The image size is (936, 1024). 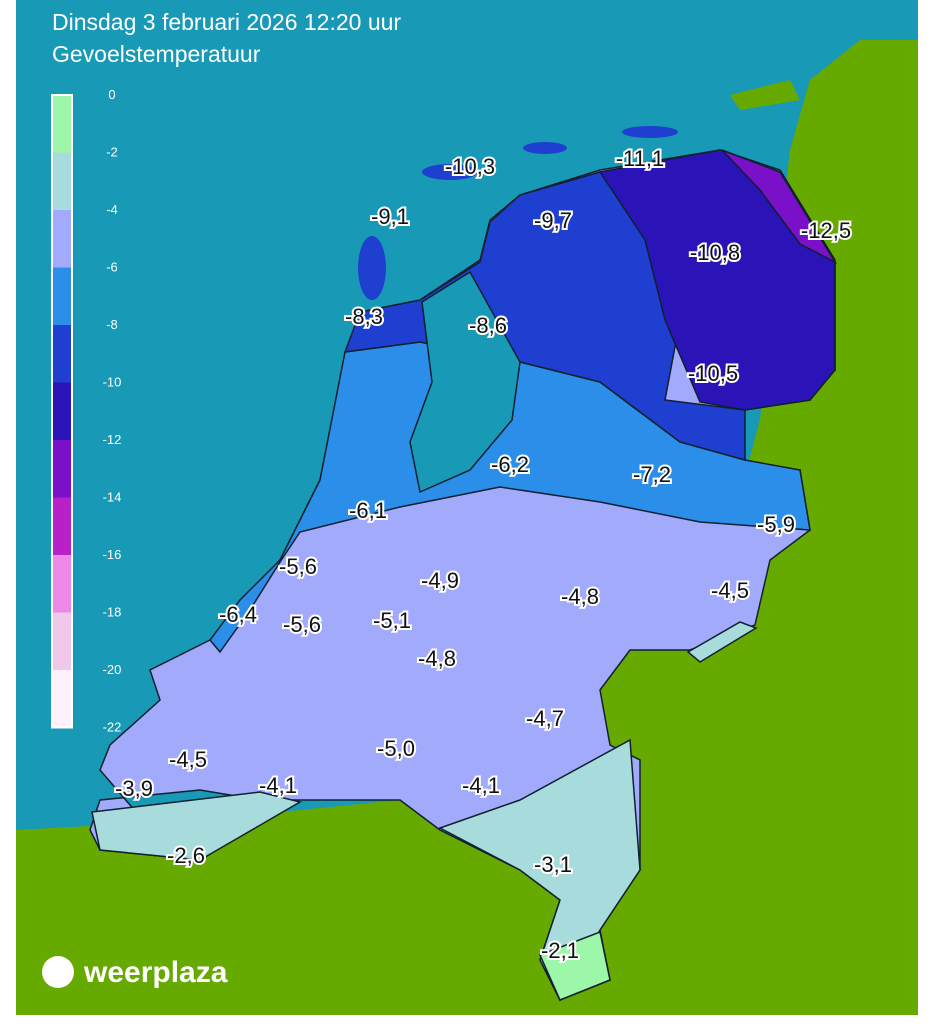 I want to click on temperature-label: -9,7, so click(x=553, y=220).